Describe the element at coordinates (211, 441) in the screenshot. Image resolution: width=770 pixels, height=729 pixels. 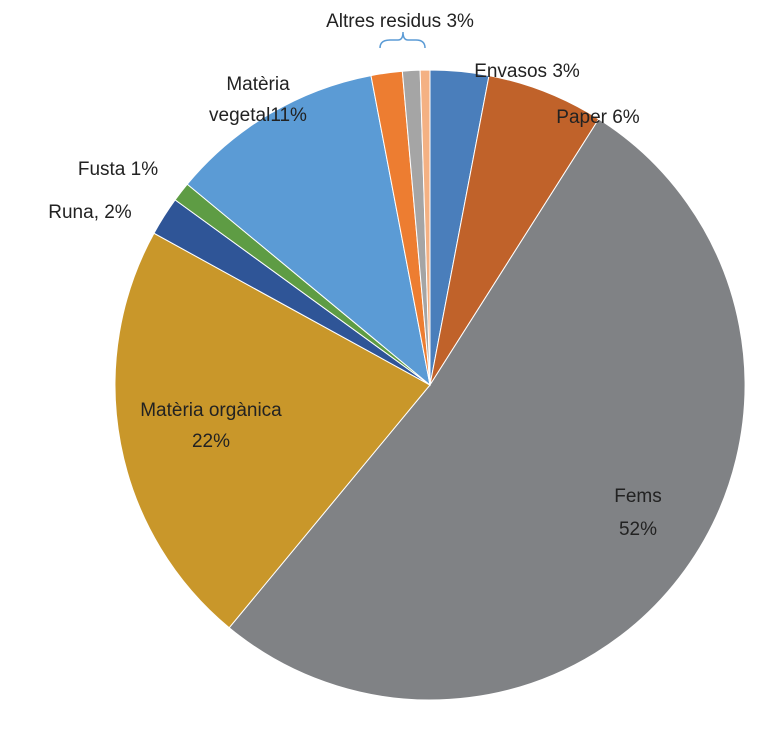
I see `data-label: 22%` at that location.